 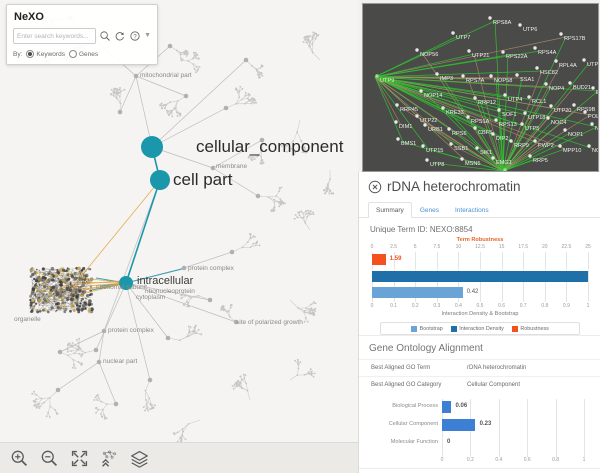 I want to click on biological-process-heading: Biological Process, so click(x=479, y=470).